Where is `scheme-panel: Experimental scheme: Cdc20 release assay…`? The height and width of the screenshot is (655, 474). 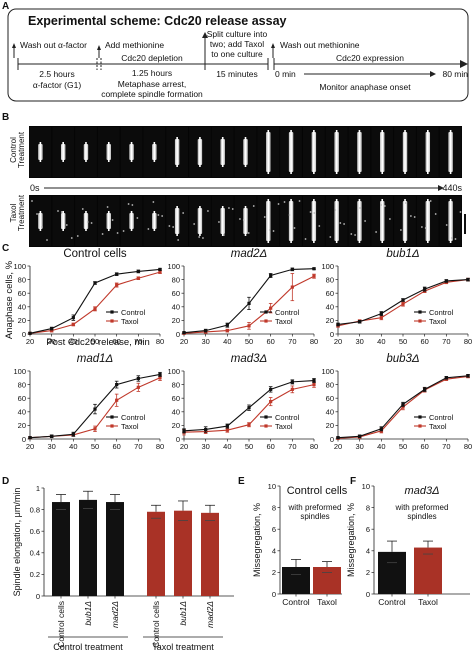 scheme-panel: Experimental scheme: Cdc20 release assay… is located at coordinates (238, 55).